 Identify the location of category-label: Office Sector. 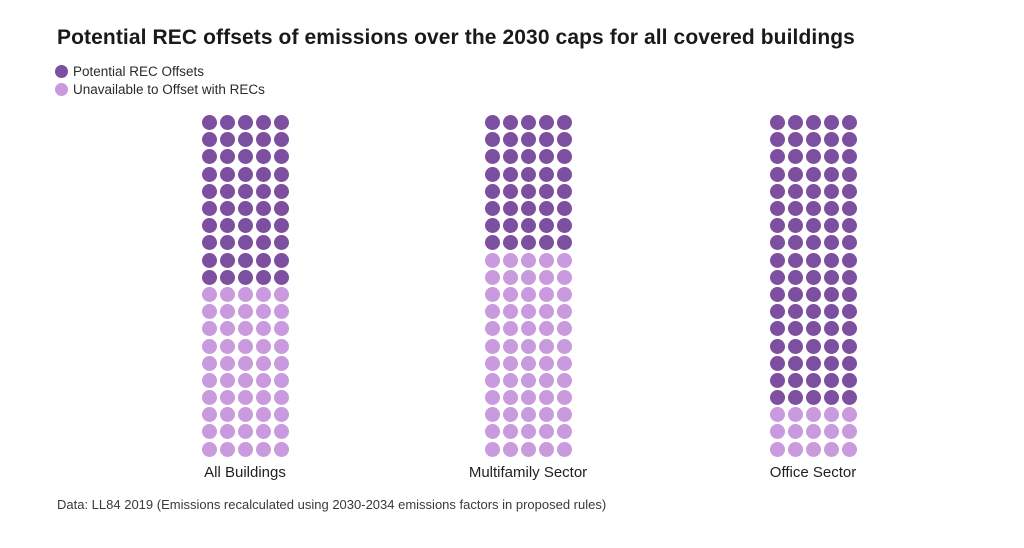
(813, 472).